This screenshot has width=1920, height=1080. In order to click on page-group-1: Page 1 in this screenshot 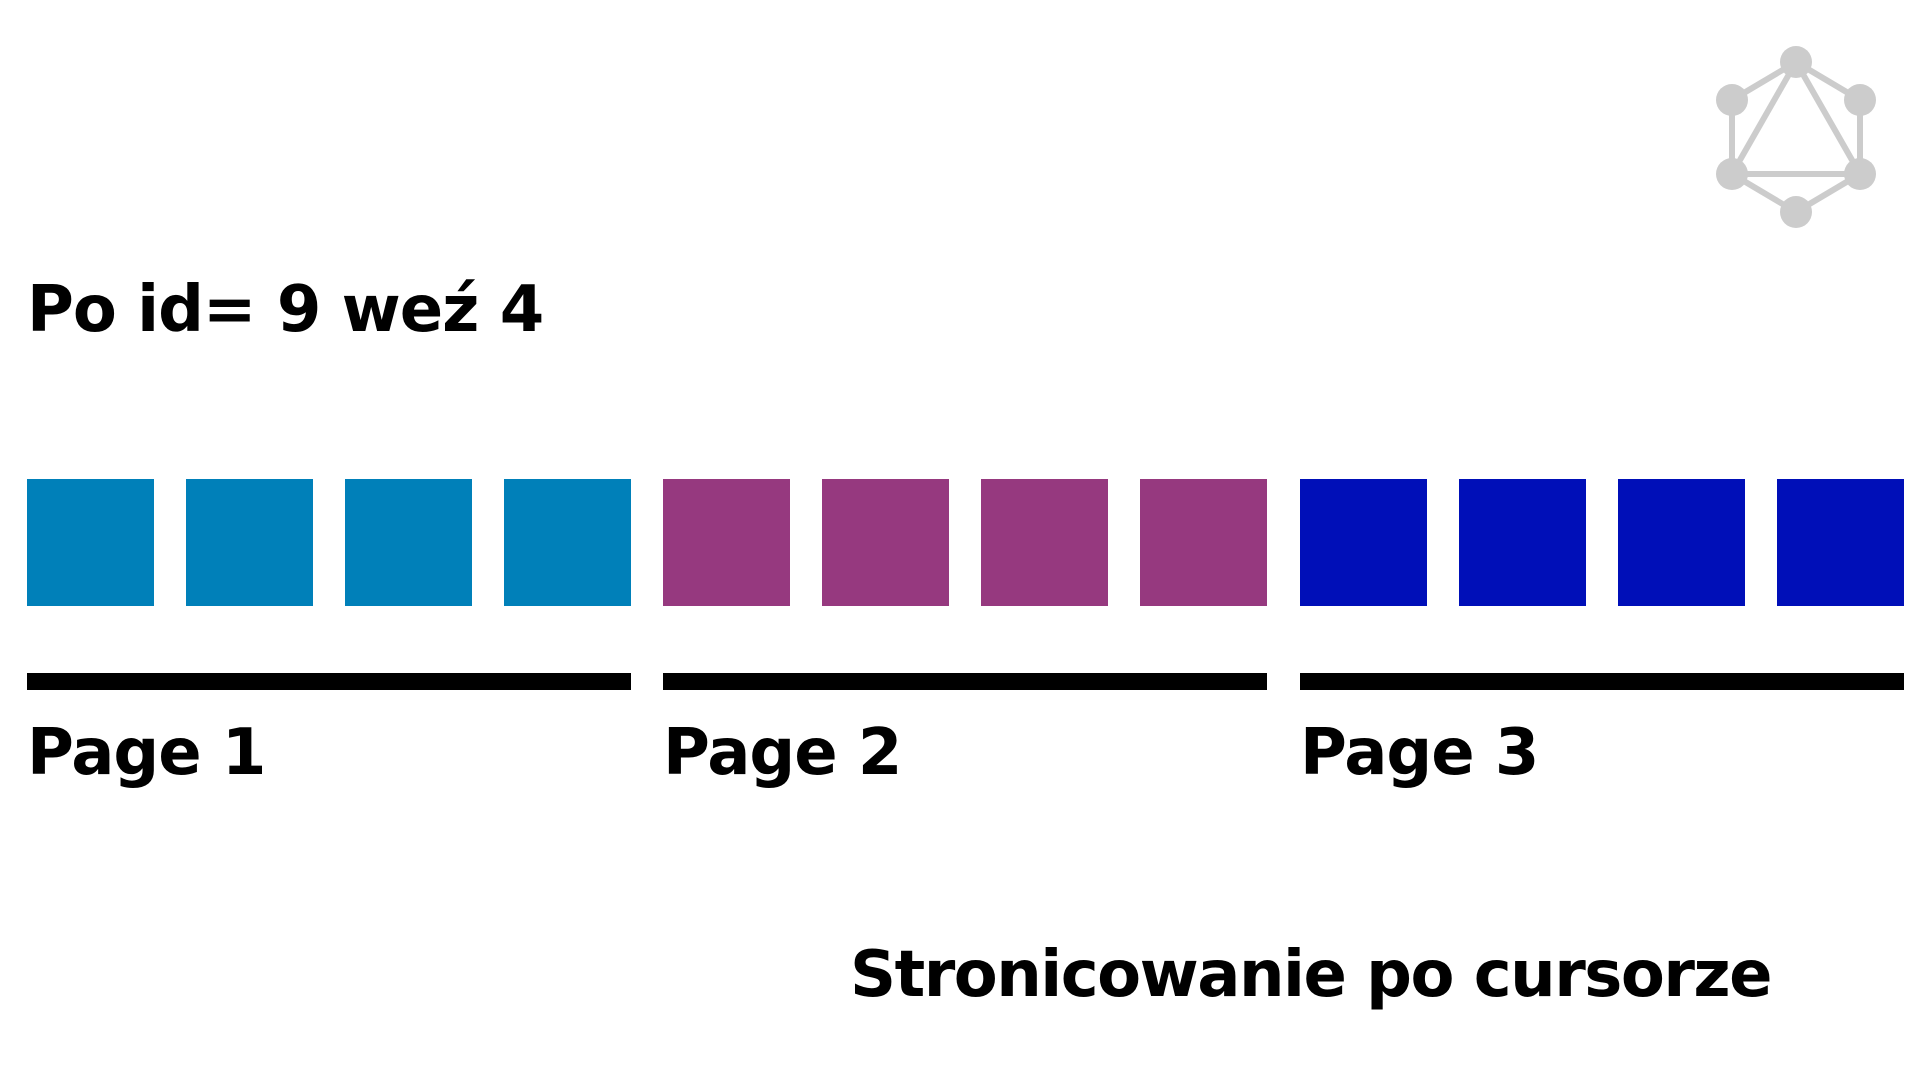, I will do `click(329, 639)`.